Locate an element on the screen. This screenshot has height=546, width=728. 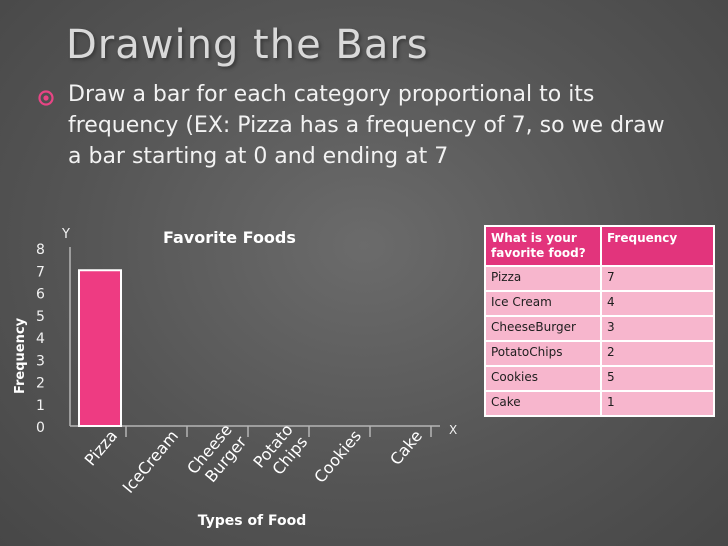
table-row: Ice Cream 4 is located at coordinates (599, 303).